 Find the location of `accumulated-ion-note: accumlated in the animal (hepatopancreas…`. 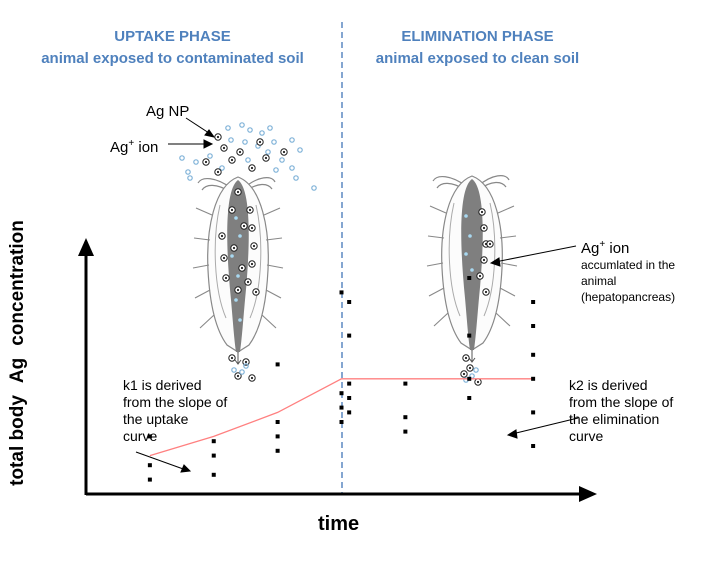

accumulated-ion-note: accumlated in the animal (hepatopancreas… is located at coordinates (628, 281).